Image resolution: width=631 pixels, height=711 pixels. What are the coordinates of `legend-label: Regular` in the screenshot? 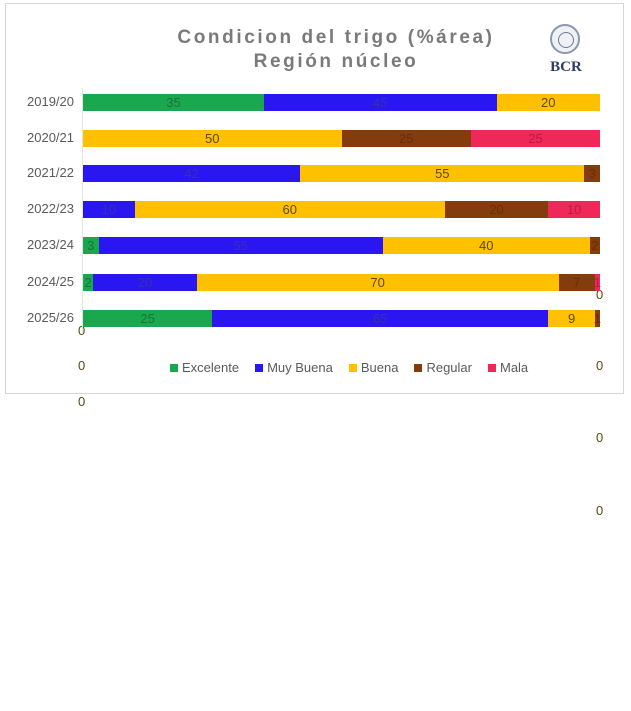 It's located at (449, 367).